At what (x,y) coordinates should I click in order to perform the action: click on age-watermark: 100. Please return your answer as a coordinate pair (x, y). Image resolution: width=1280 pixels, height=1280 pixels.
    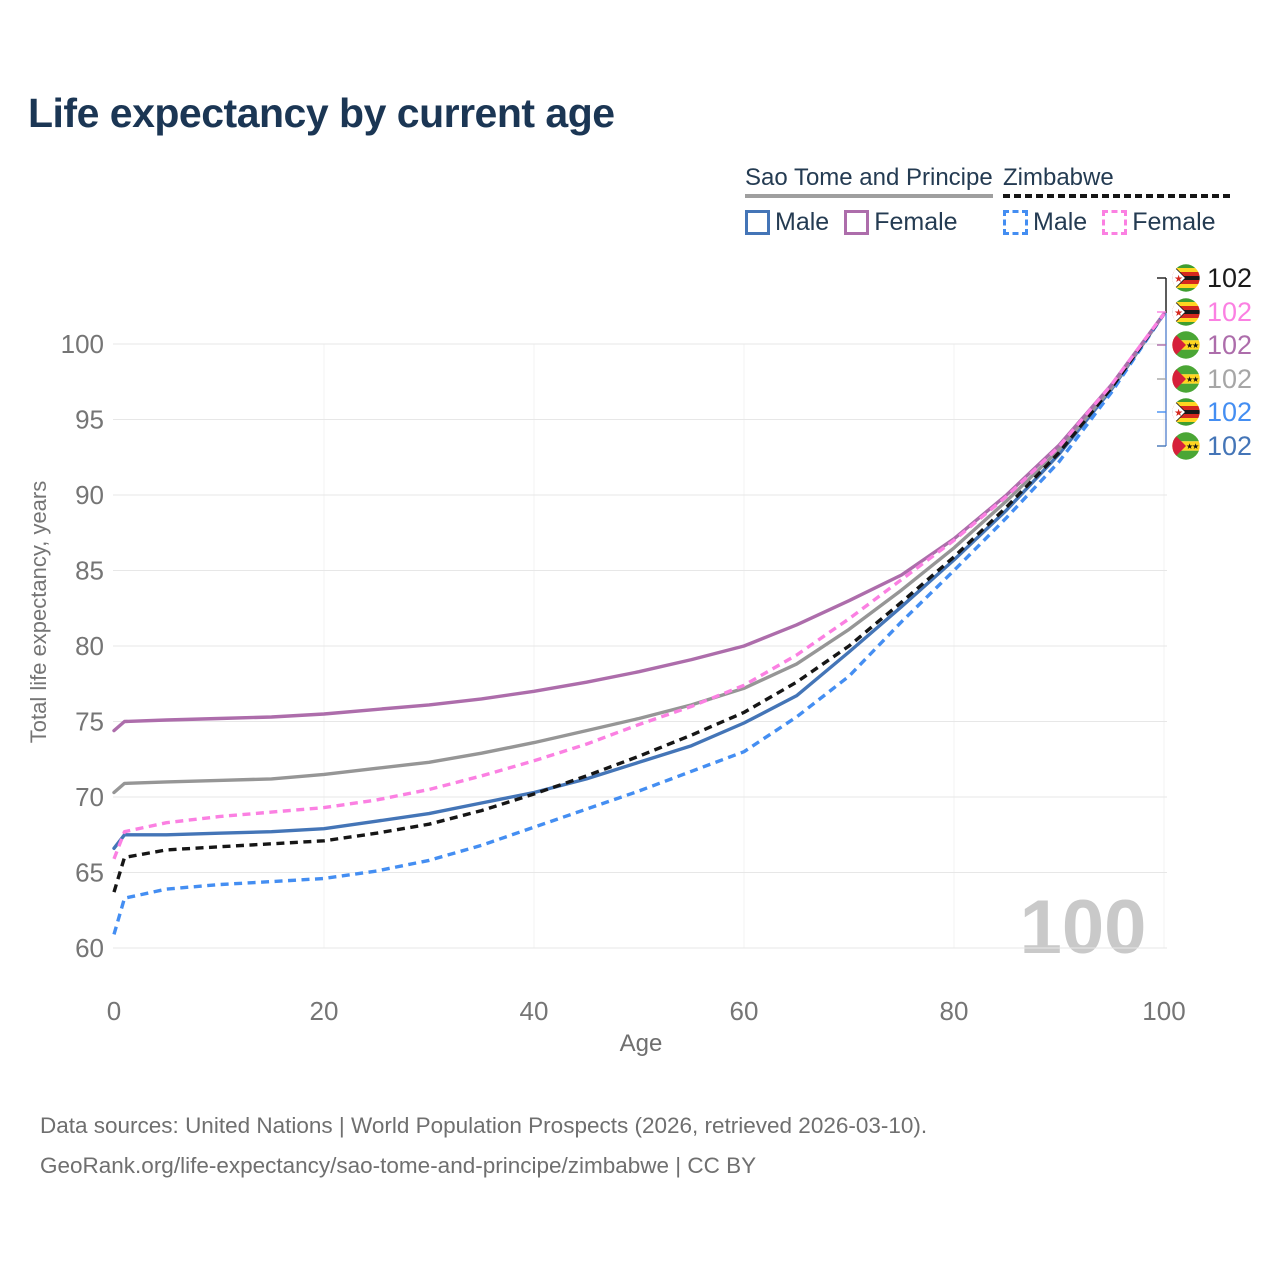
    Looking at the image, I should click on (1083, 927).